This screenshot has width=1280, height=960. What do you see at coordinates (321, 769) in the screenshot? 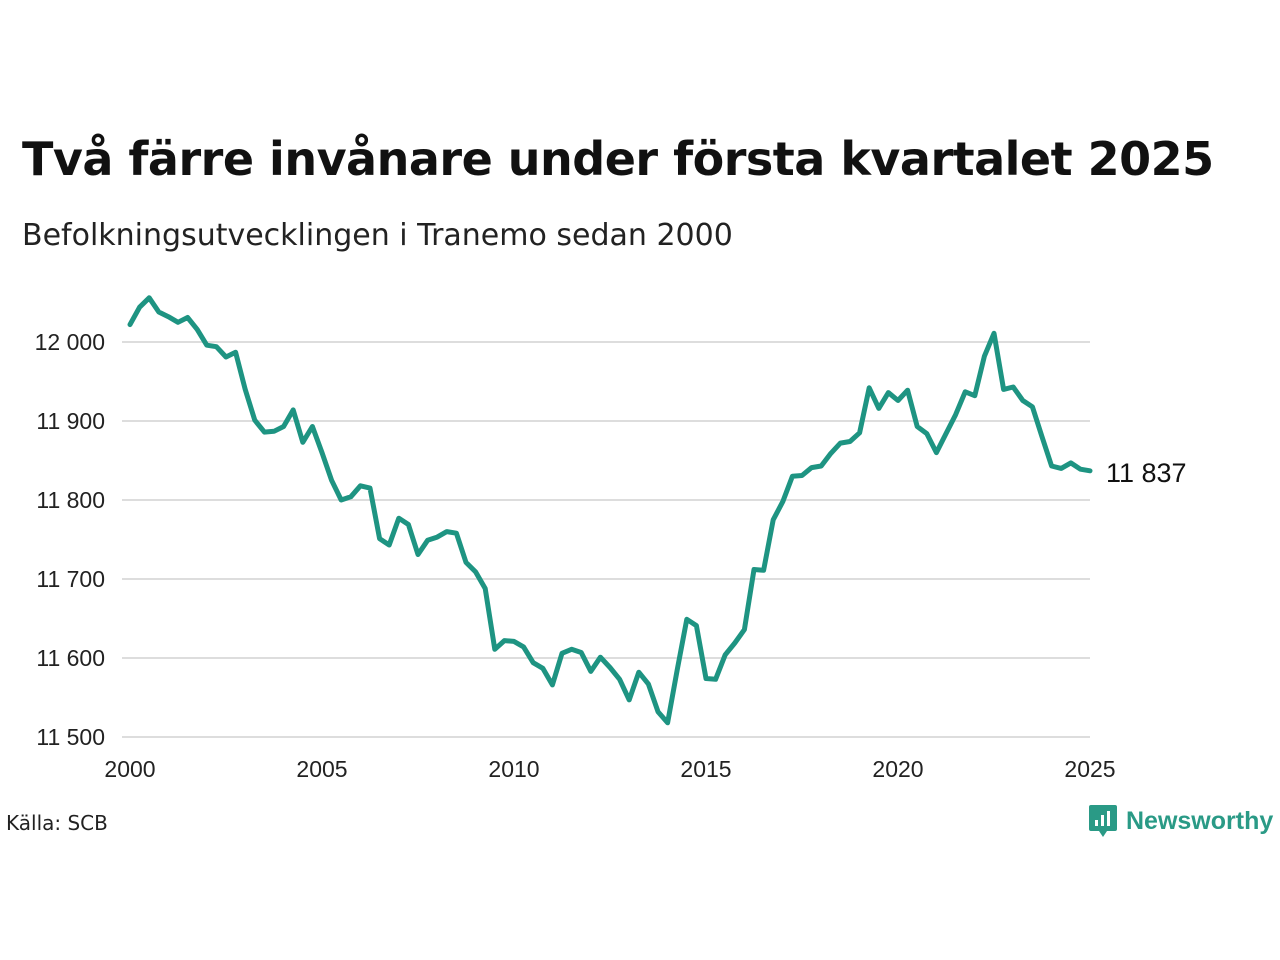
I see `x-tick-label: 2005` at bounding box center [321, 769].